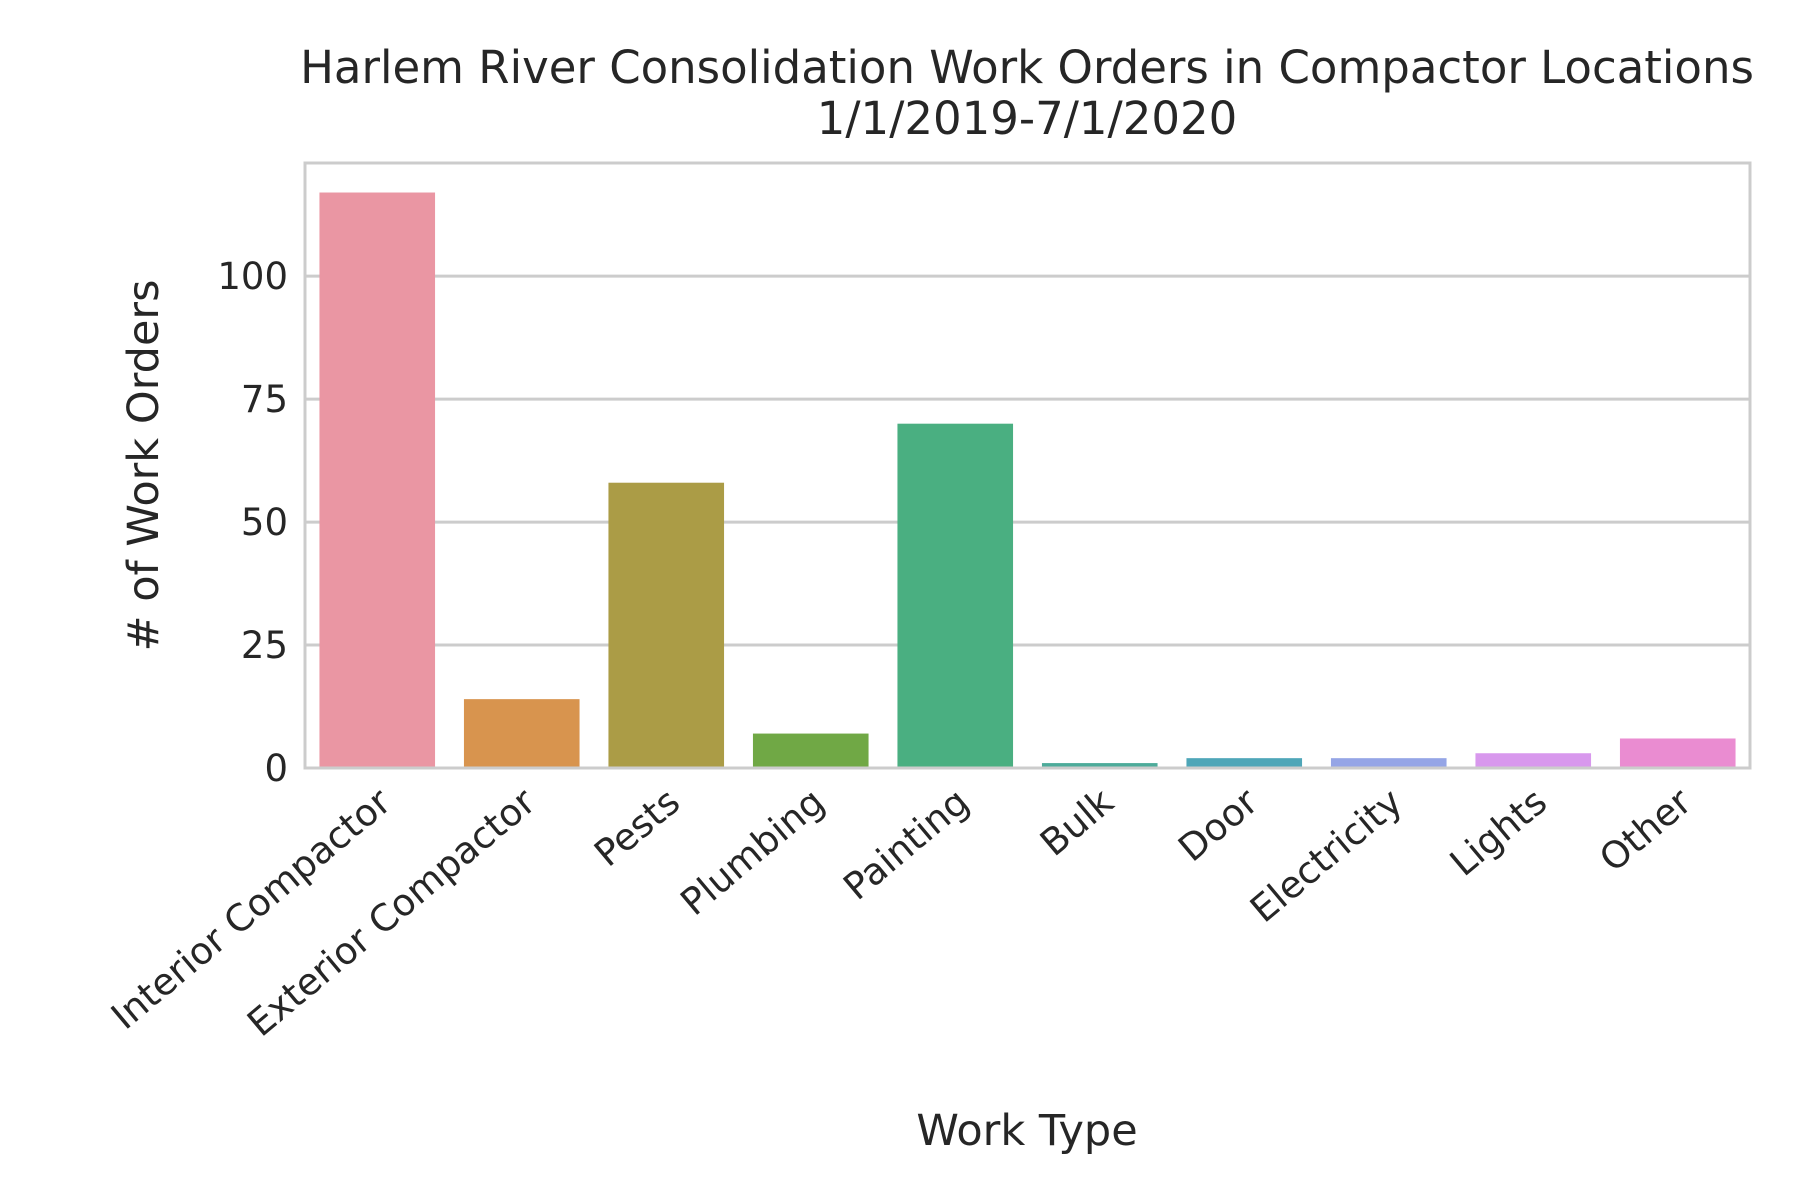 The width and height of the screenshot is (1800, 1200). What do you see at coordinates (1244, 763) in the screenshot?
I see `bar-door` at bounding box center [1244, 763].